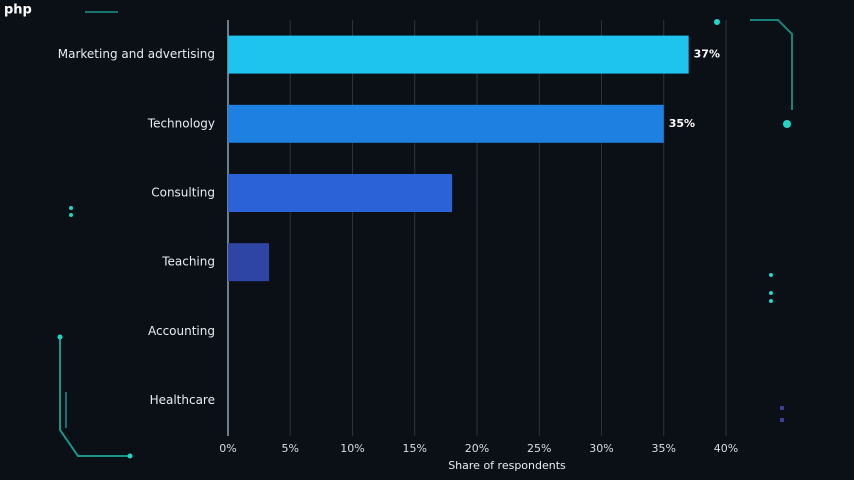 Image resolution: width=854 pixels, height=480 pixels. Describe the element at coordinates (664, 448) in the screenshot. I see `x-tick-label: 35%` at that location.